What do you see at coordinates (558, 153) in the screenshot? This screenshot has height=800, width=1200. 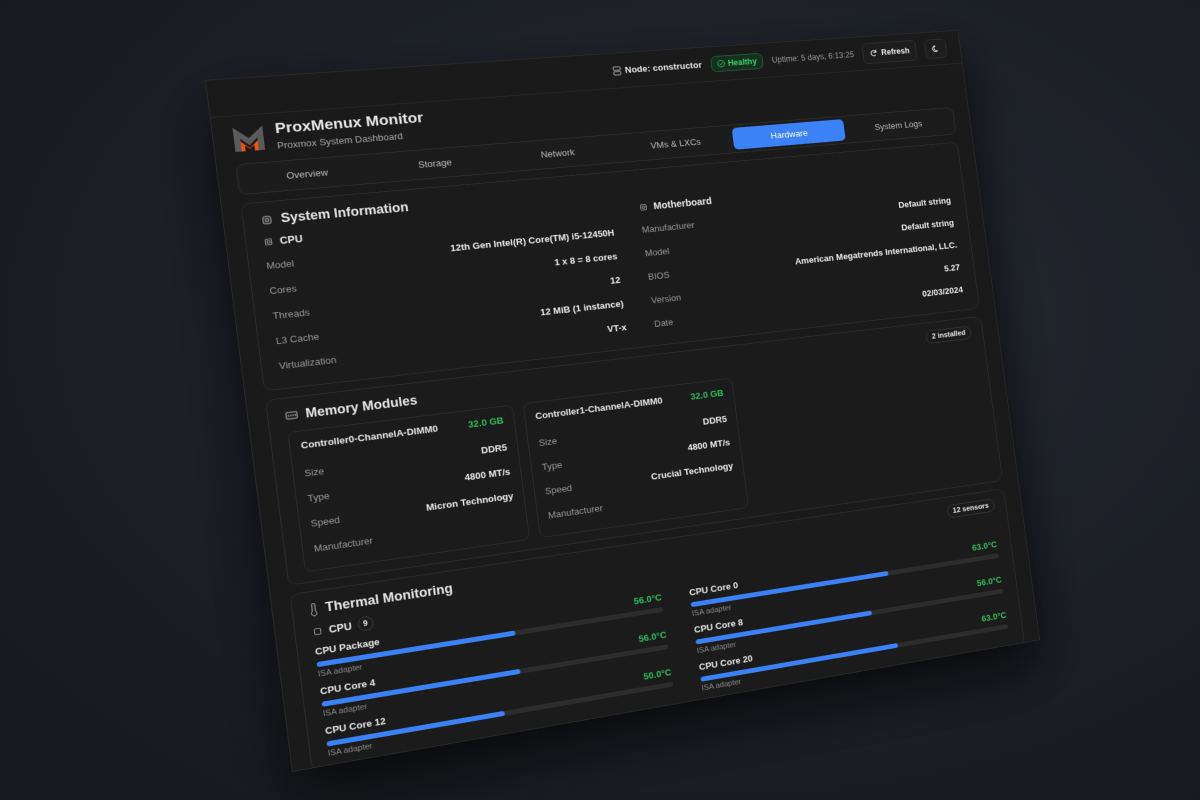 I see `tab-network: Network` at bounding box center [558, 153].